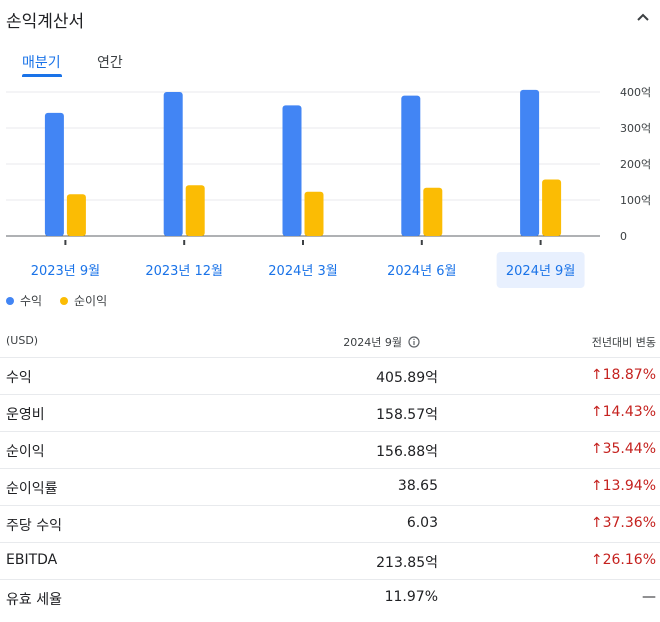 This screenshot has height=622, width=660. What do you see at coordinates (64, 301) in the screenshot?
I see `net-income-dot-icon` at bounding box center [64, 301].